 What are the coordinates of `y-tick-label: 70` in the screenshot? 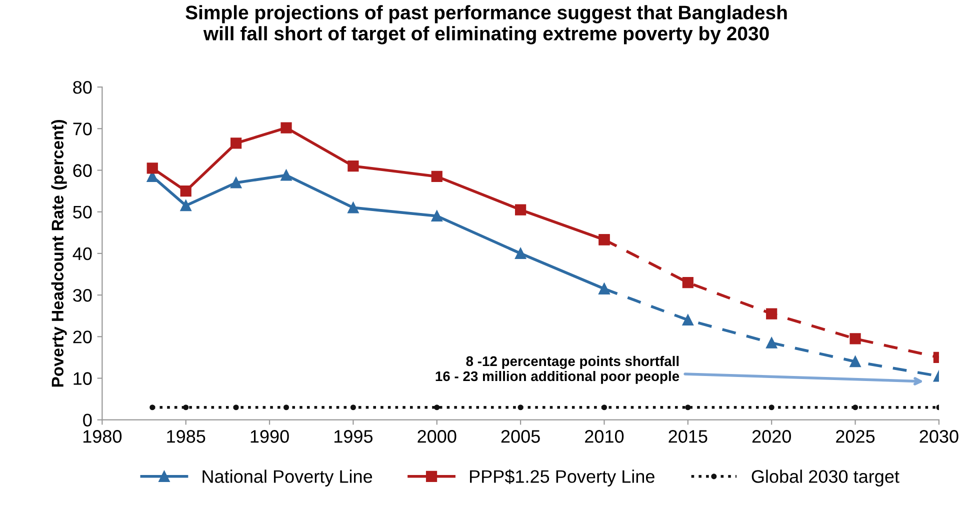 It's located at (82, 129).